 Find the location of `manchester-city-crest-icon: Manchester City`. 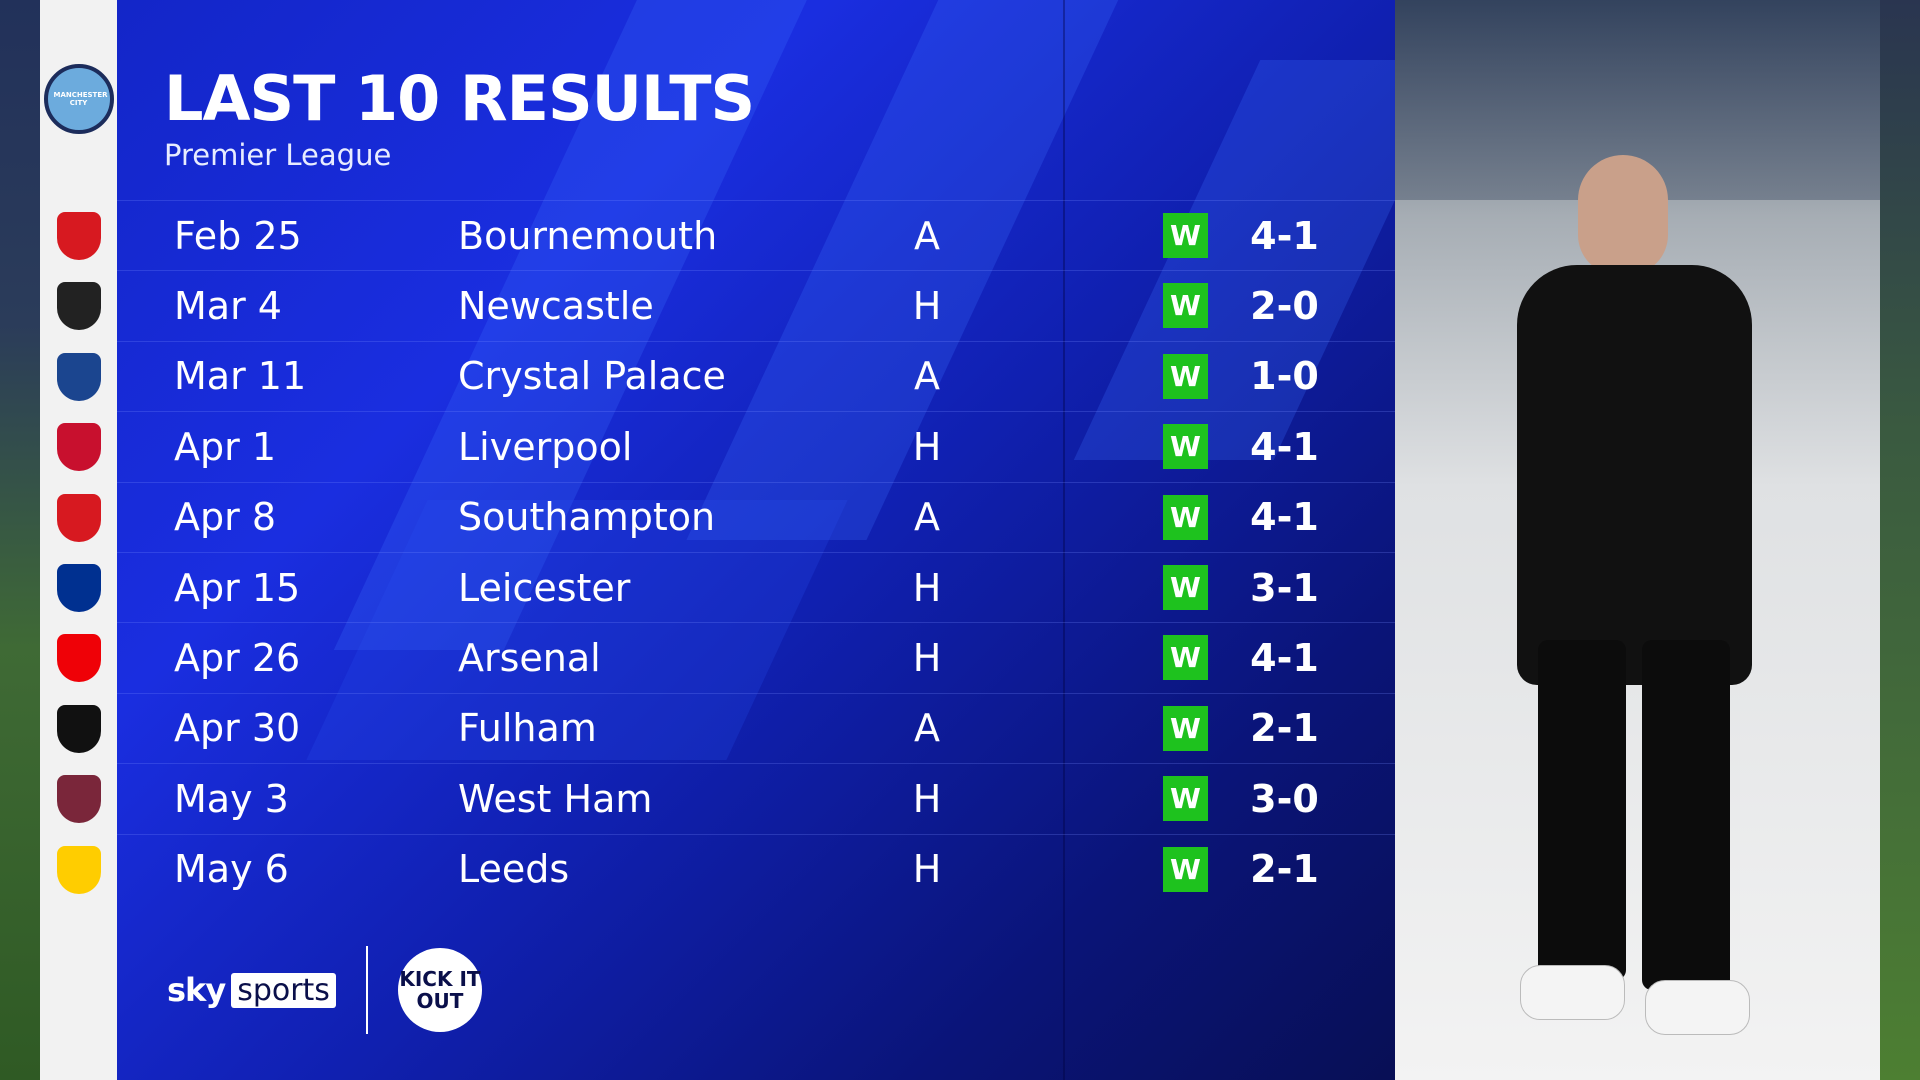

manchester-city-crest-icon: Manchester City is located at coordinates (78, 99).